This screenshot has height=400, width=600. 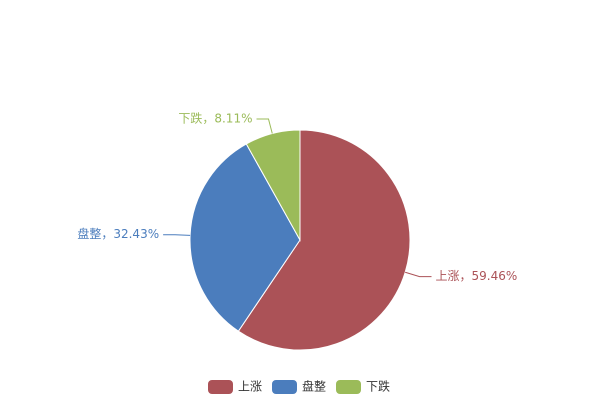 What do you see at coordinates (250, 386) in the screenshot?
I see `legend-label: 上涨` at bounding box center [250, 386].